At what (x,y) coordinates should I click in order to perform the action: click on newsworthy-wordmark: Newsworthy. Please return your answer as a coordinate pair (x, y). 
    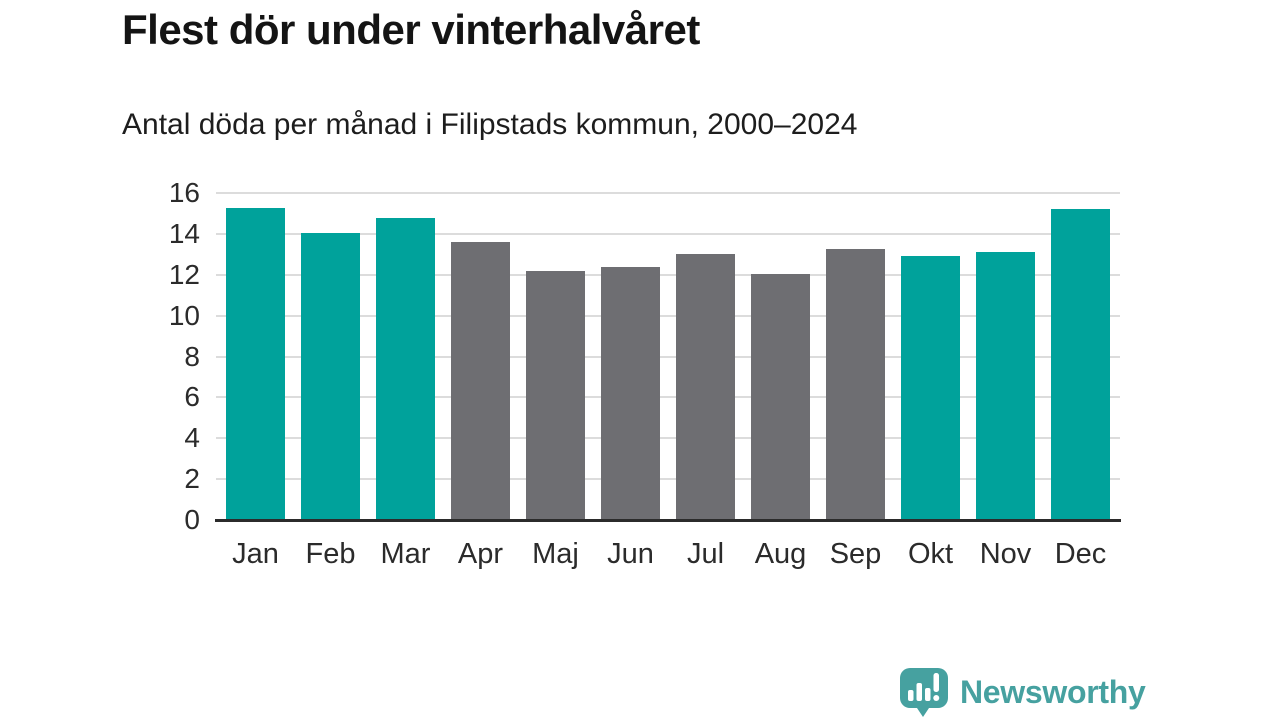
    Looking at the image, I should click on (1053, 691).